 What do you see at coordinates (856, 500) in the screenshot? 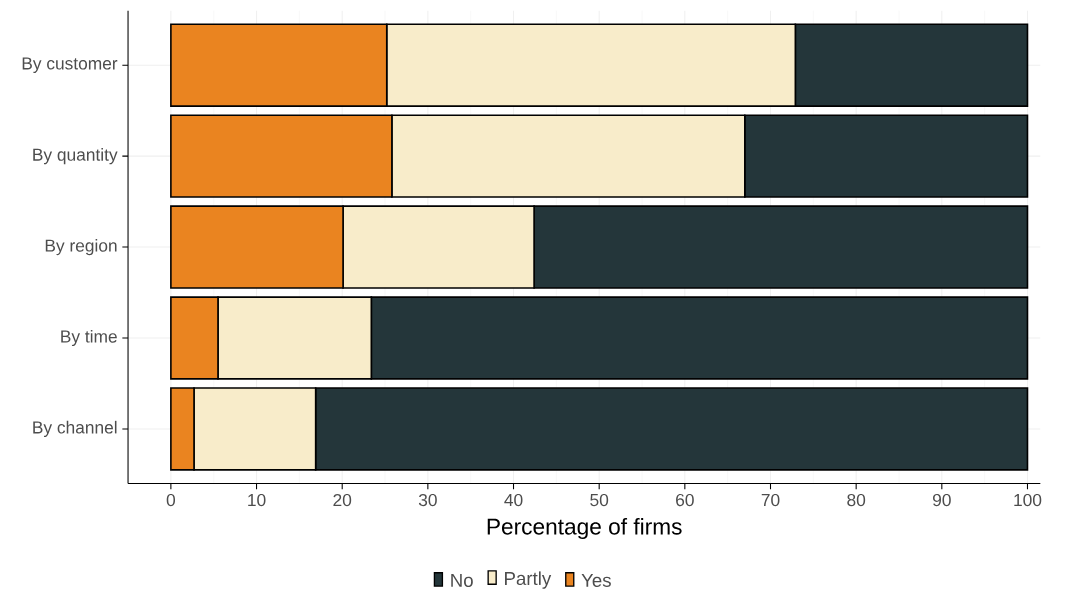
I see `x-tick-label: 80` at bounding box center [856, 500].